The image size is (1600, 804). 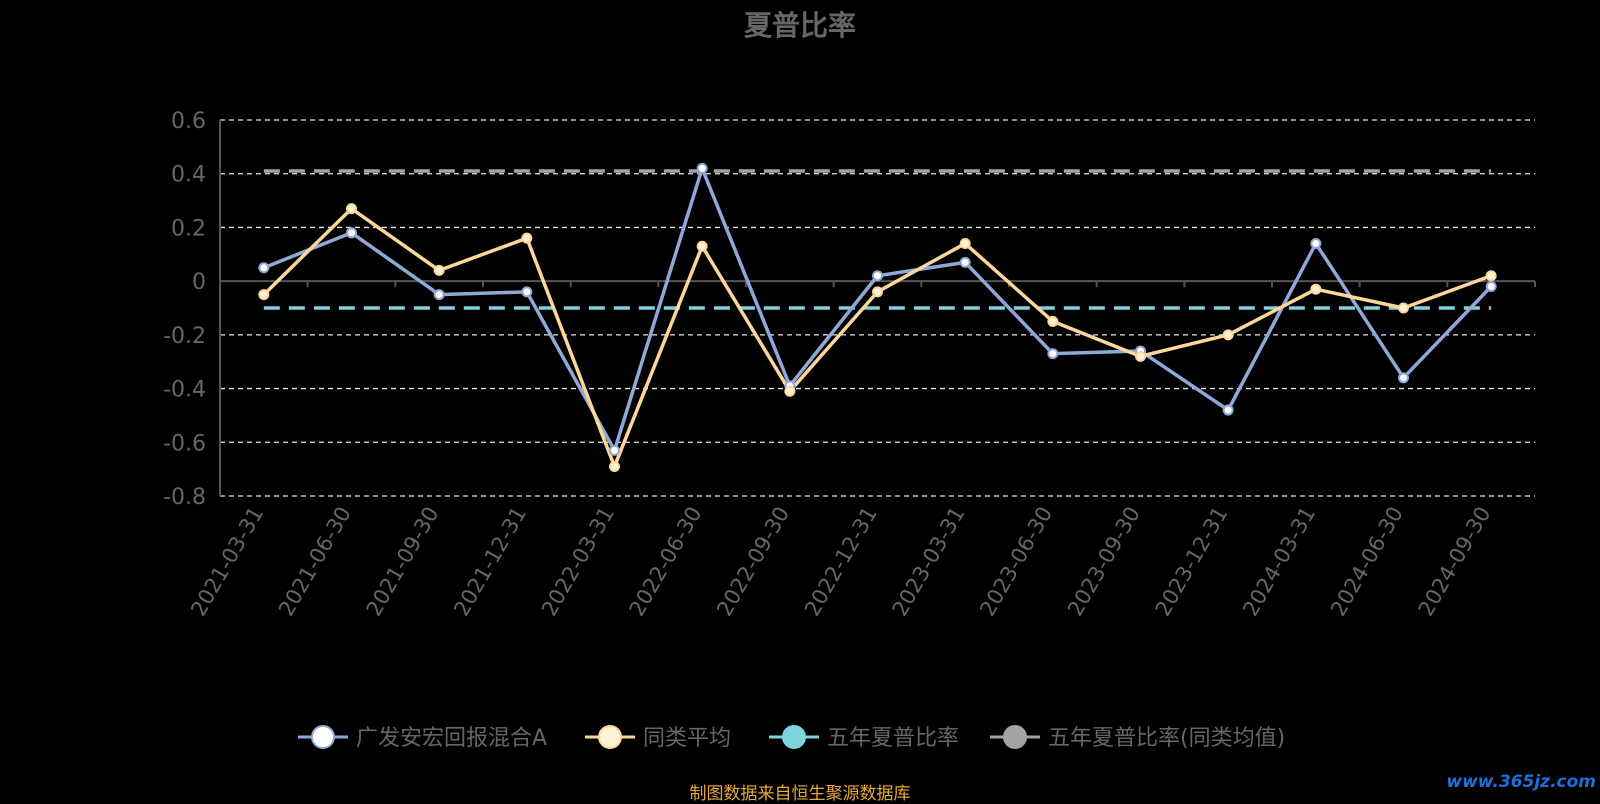 What do you see at coordinates (893, 738) in the screenshot?
I see `legend-label: 五年夏普比率` at bounding box center [893, 738].